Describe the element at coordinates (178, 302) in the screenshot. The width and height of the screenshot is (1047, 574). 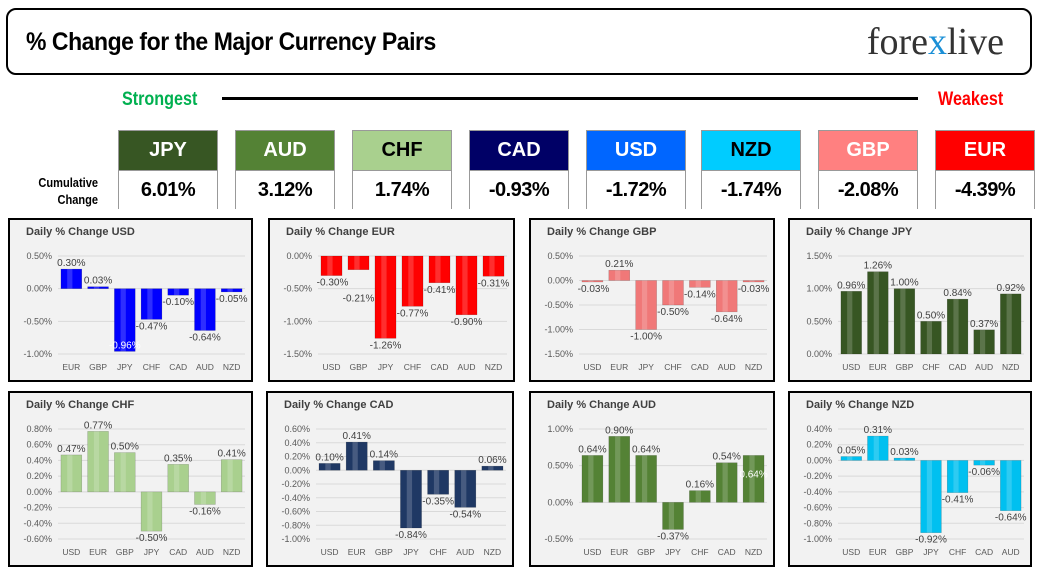
I see `data-label: -0.10%` at that location.